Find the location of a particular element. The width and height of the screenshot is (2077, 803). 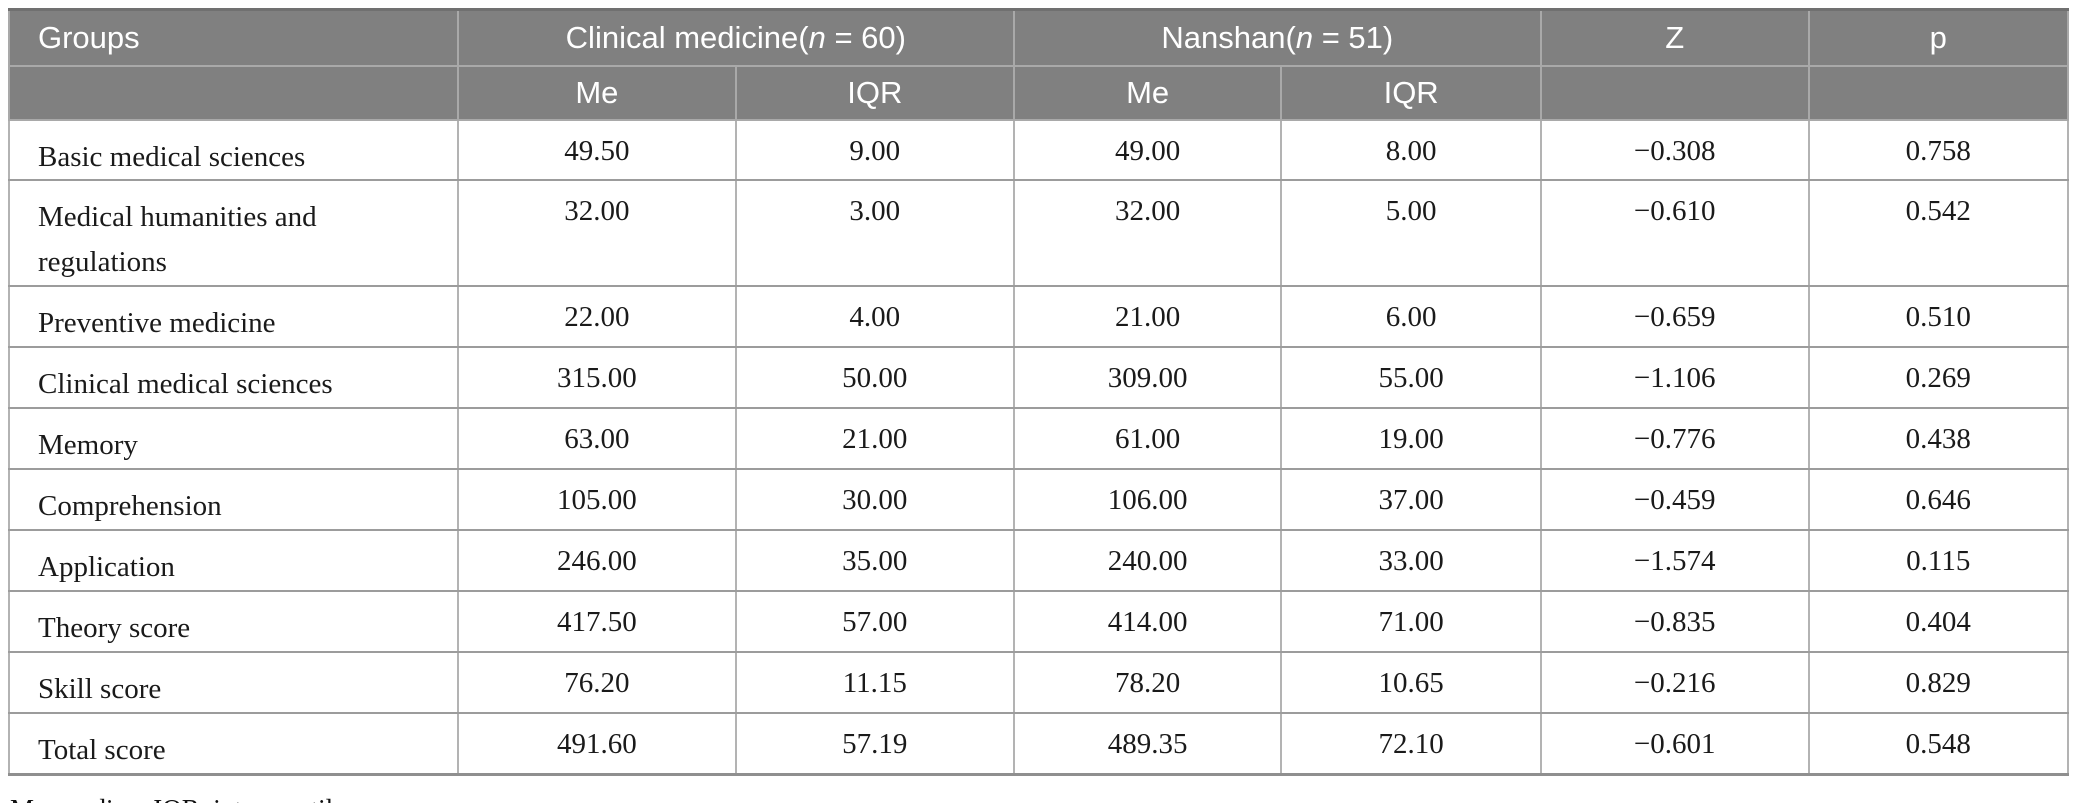

header-cm-iqr: IQR is located at coordinates (874, 92).